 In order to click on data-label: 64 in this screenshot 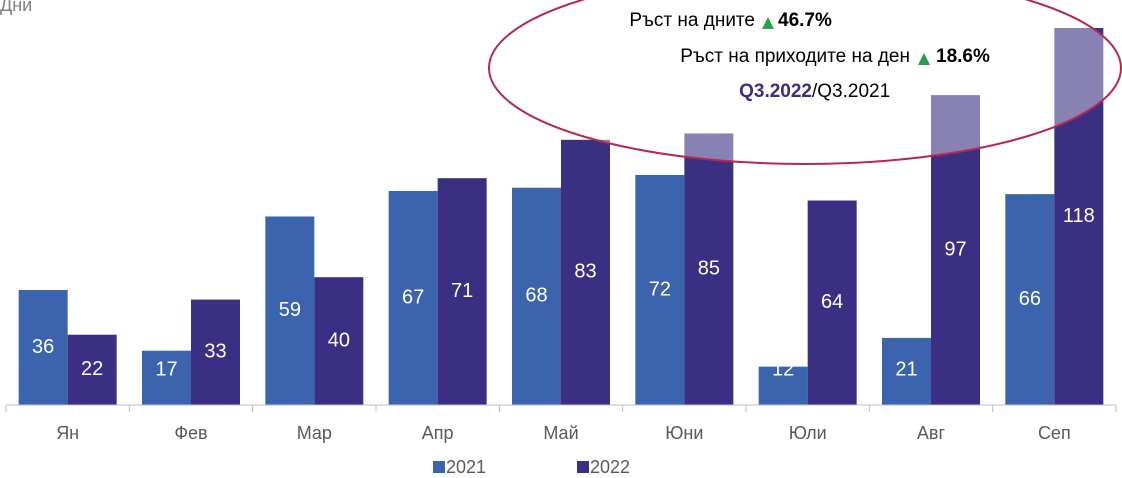, I will do `click(832, 302)`.